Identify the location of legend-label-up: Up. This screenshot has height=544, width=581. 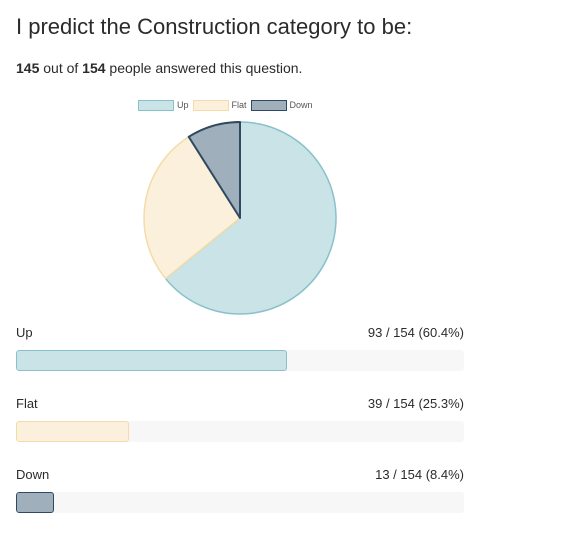
(183, 105).